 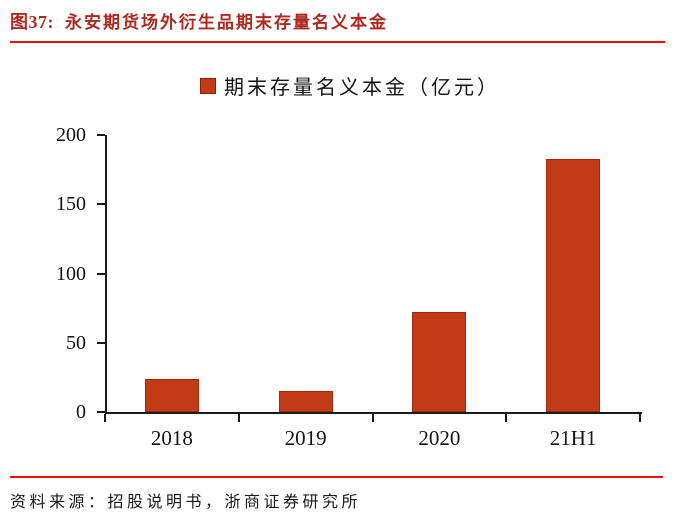 What do you see at coordinates (336, 477) in the screenshot?
I see `footer-divider` at bounding box center [336, 477].